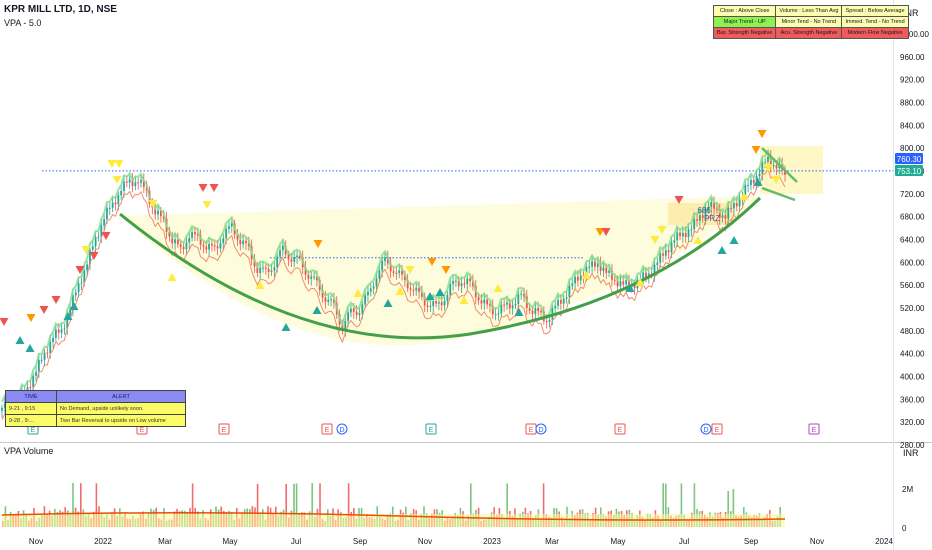 The image size is (932, 550). I want to click on y-tick-label: 840.00, so click(912, 125).